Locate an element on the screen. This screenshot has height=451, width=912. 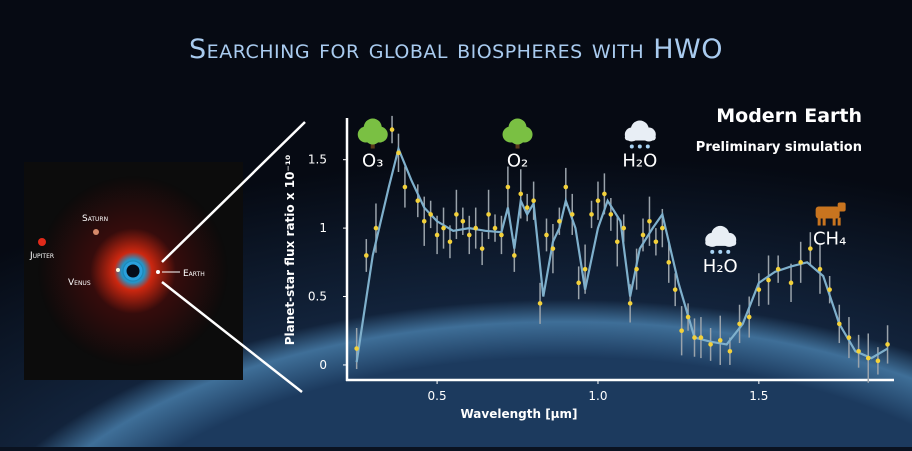
x-axis-label: Wavelength [µm] is located at coordinates (518, 414).